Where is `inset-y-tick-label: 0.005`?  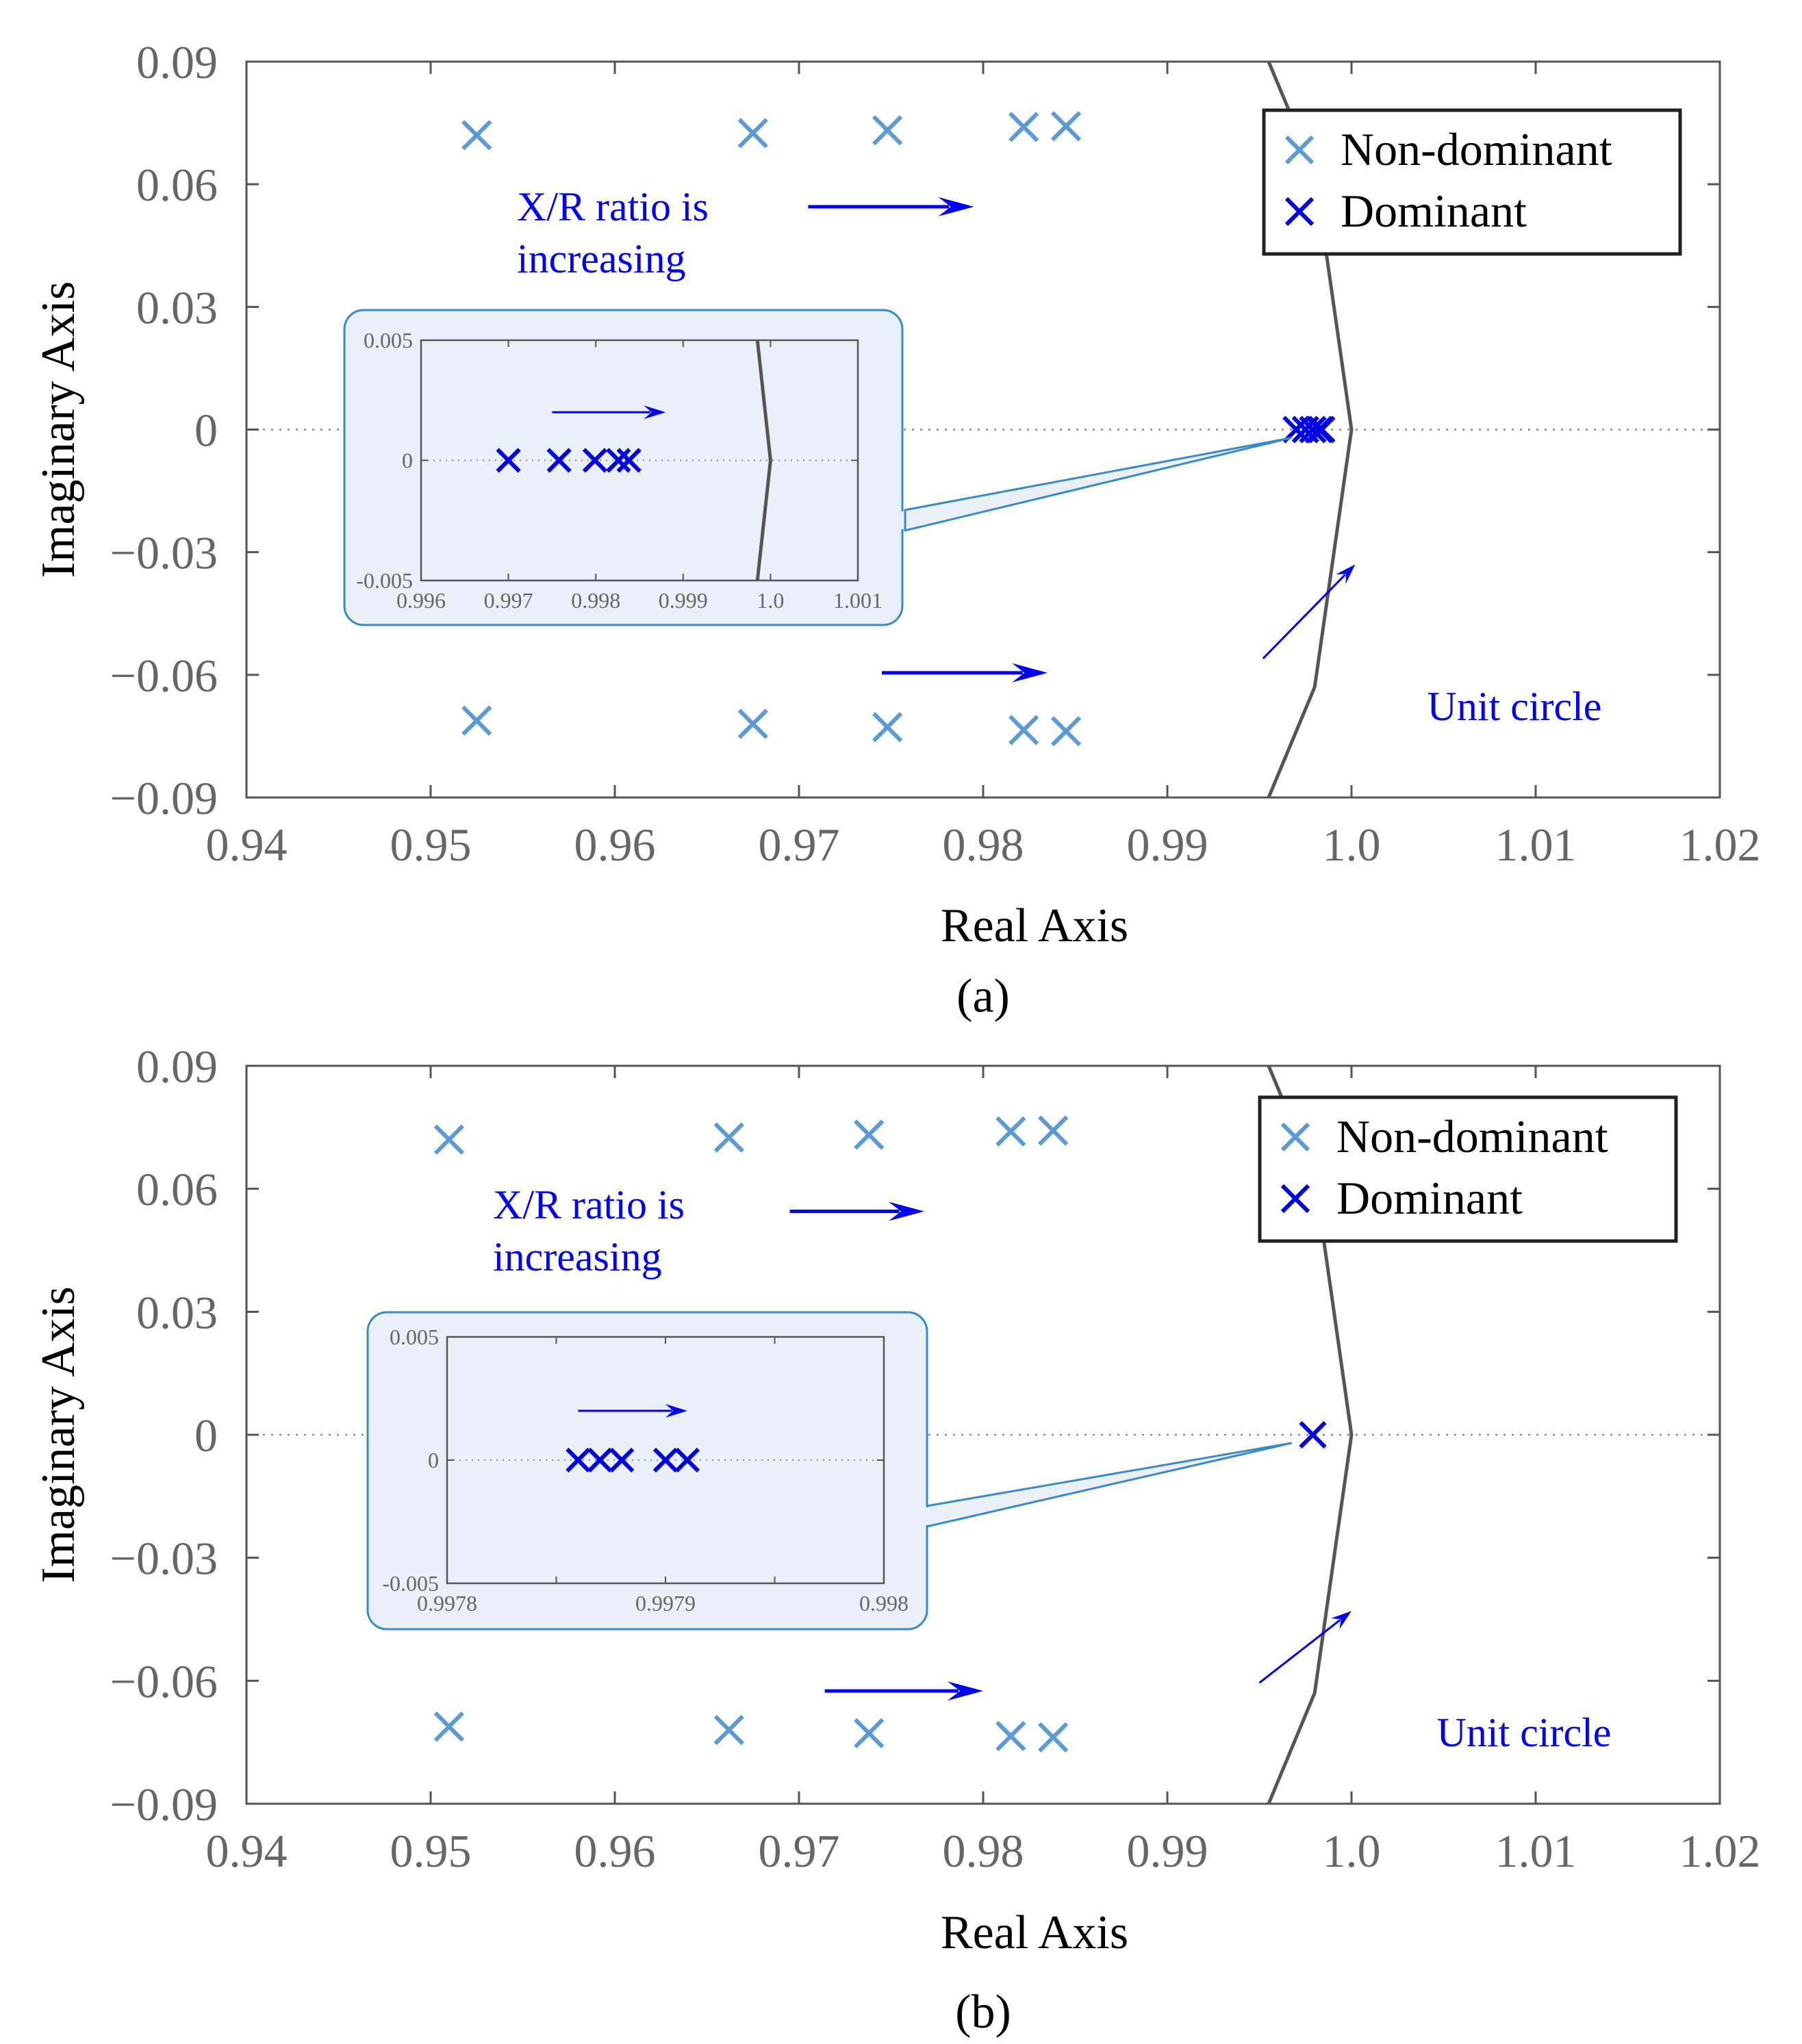
inset-y-tick-label: 0.005 is located at coordinates (414, 1337).